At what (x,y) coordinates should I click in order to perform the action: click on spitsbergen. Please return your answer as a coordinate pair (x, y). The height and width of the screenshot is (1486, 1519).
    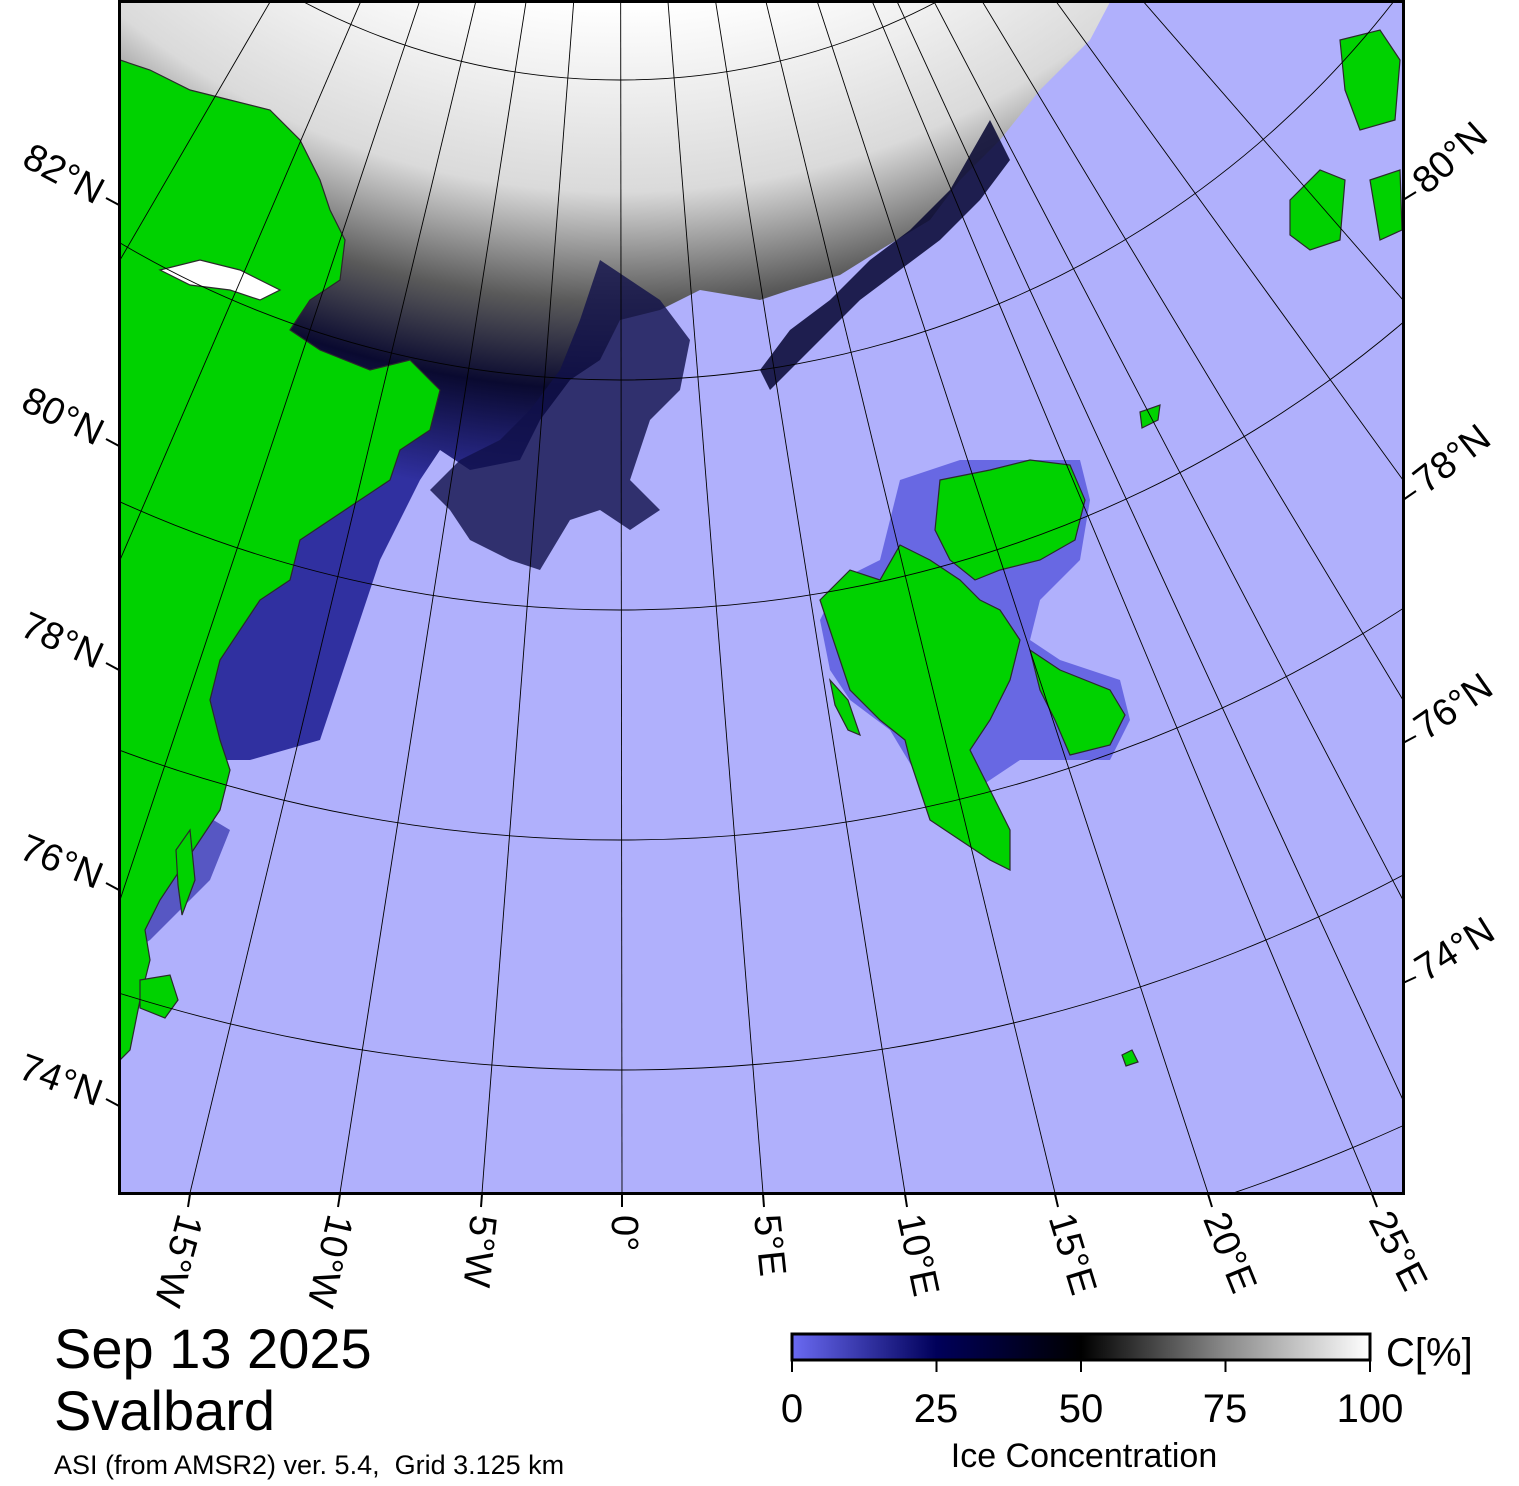
    Looking at the image, I should click on (920, 707).